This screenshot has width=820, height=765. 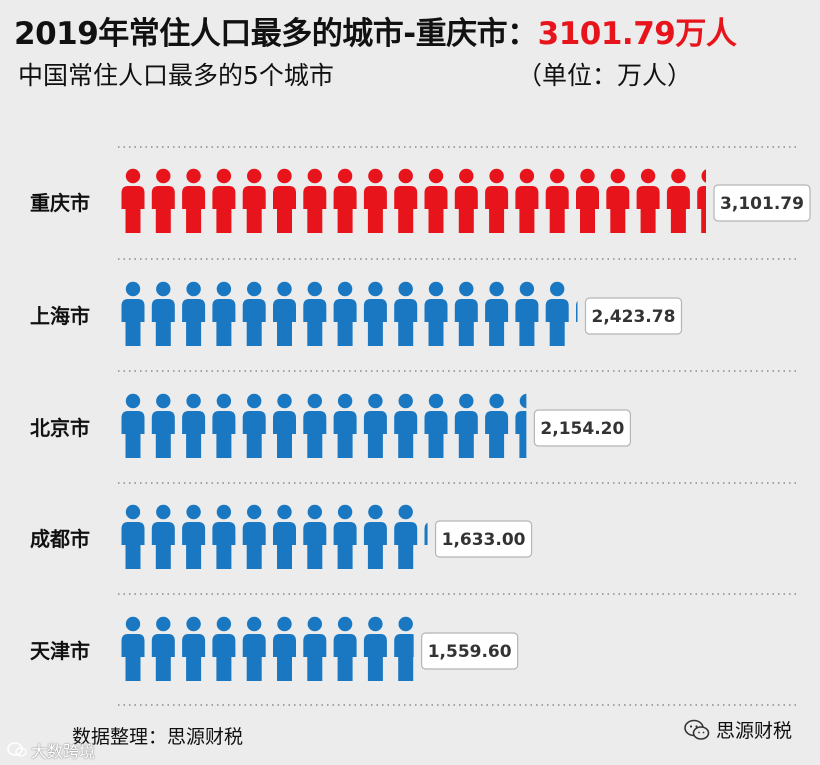 I want to click on value-label: 1,559.60, so click(x=470, y=652).